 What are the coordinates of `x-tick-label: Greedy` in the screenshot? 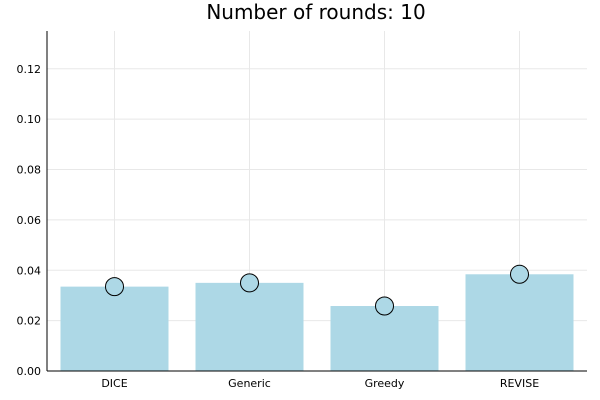 It's located at (385, 383).